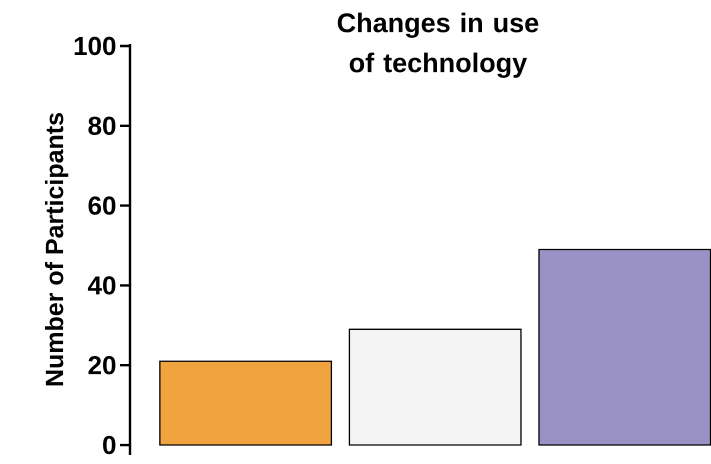  What do you see at coordinates (102, 205) in the screenshot?
I see `y-tick-label: 60` at bounding box center [102, 205].